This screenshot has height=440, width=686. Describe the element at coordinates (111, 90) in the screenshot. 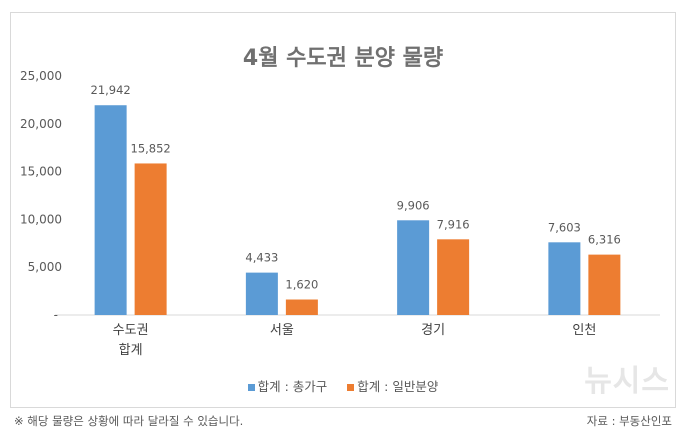

I see `data-label: 21,942` at that location.